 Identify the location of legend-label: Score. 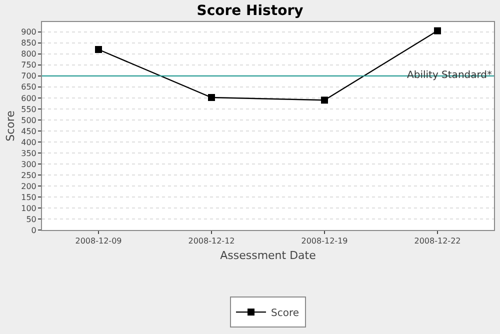
(285, 313).